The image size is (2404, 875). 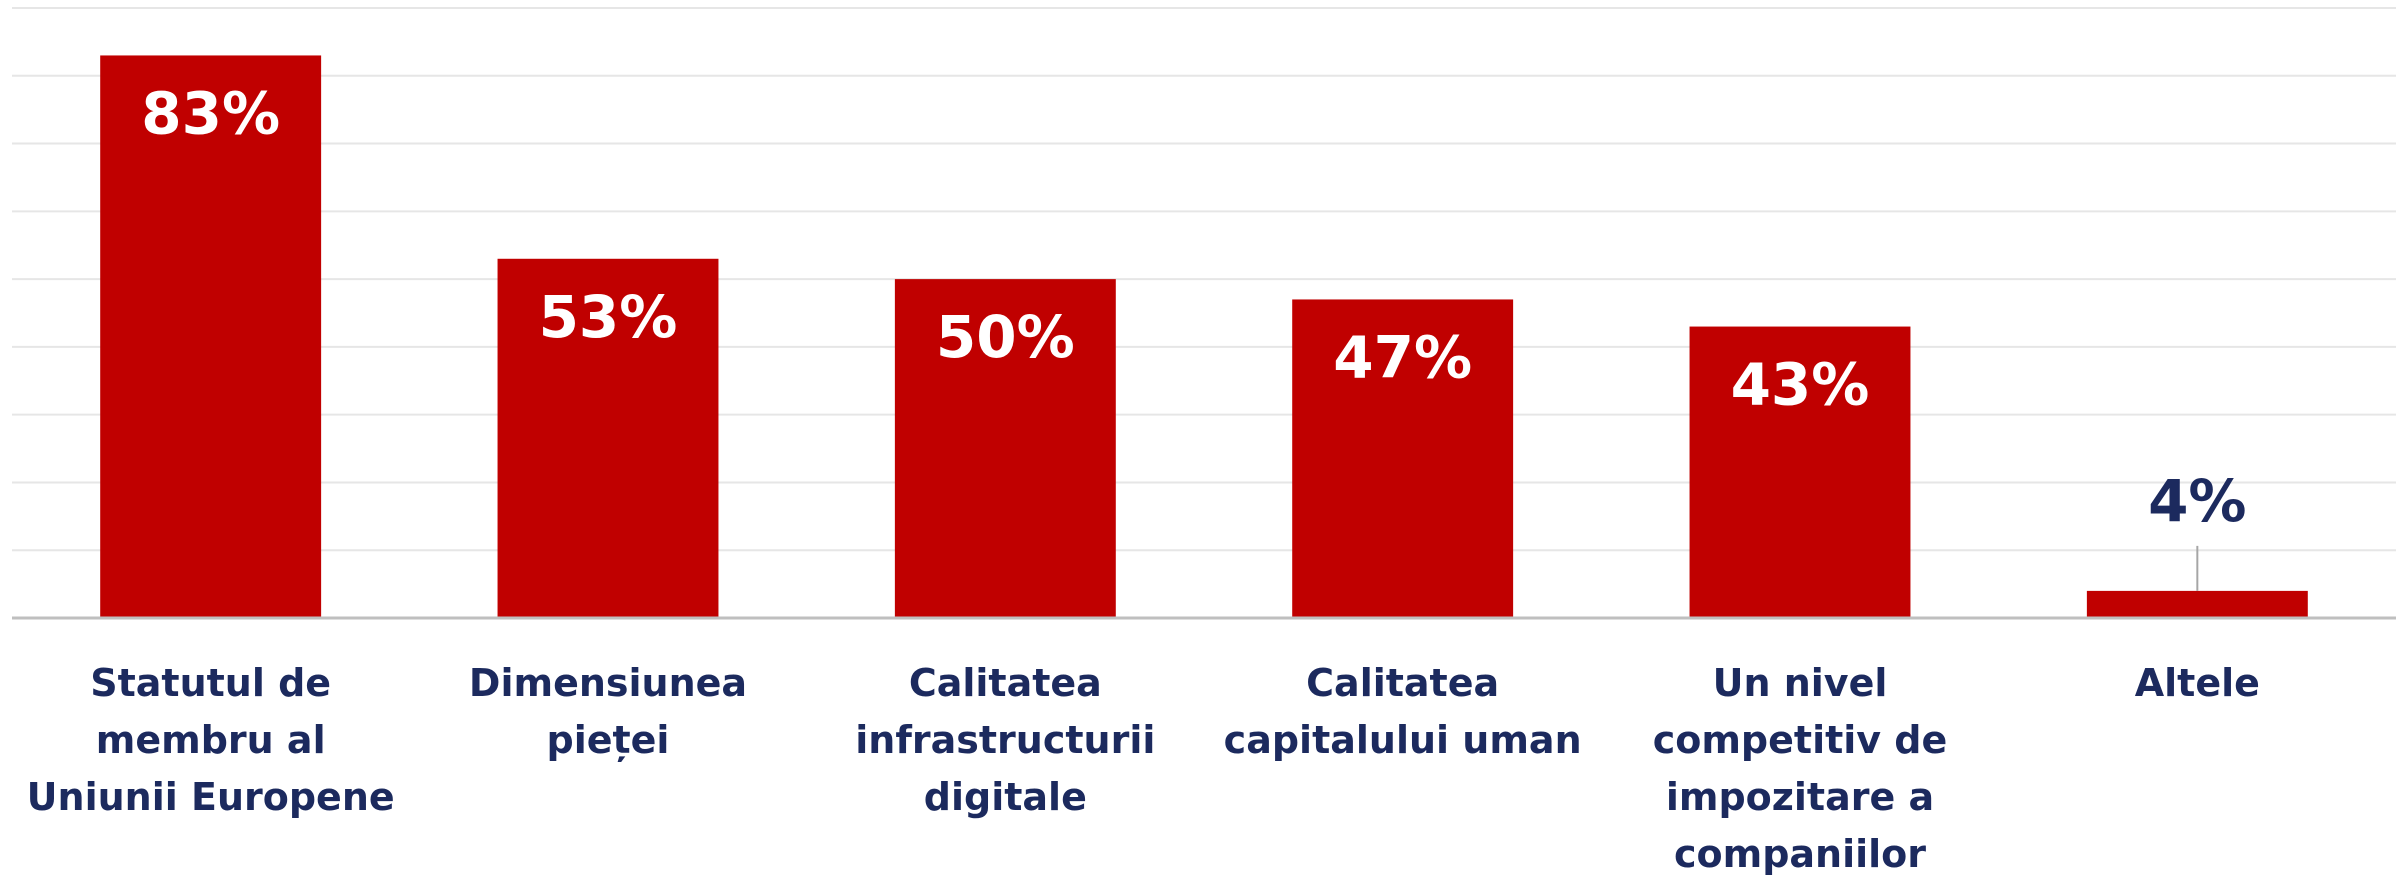 I want to click on value-label: 4%, so click(x=2197, y=501).